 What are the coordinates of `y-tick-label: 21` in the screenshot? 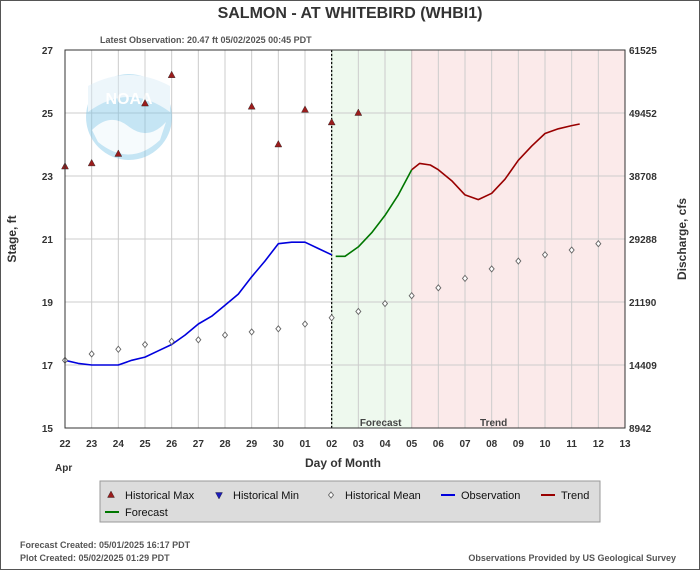 It's located at (48, 240).